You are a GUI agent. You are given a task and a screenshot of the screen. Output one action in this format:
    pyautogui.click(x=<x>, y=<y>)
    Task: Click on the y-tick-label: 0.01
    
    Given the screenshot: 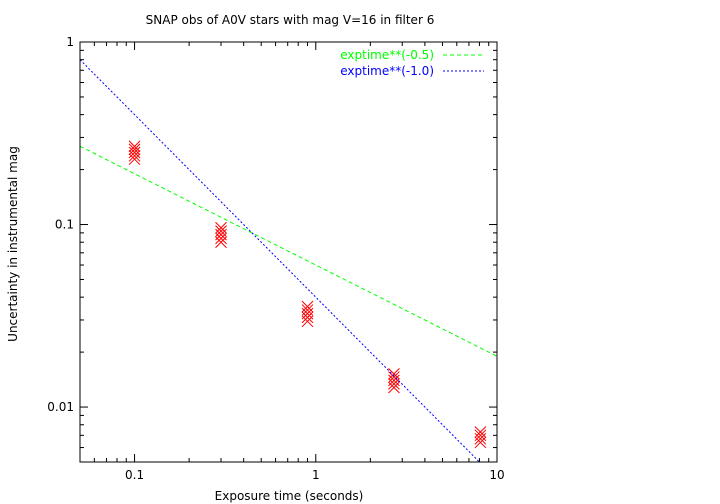 What is the action you would take?
    pyautogui.click(x=60, y=407)
    